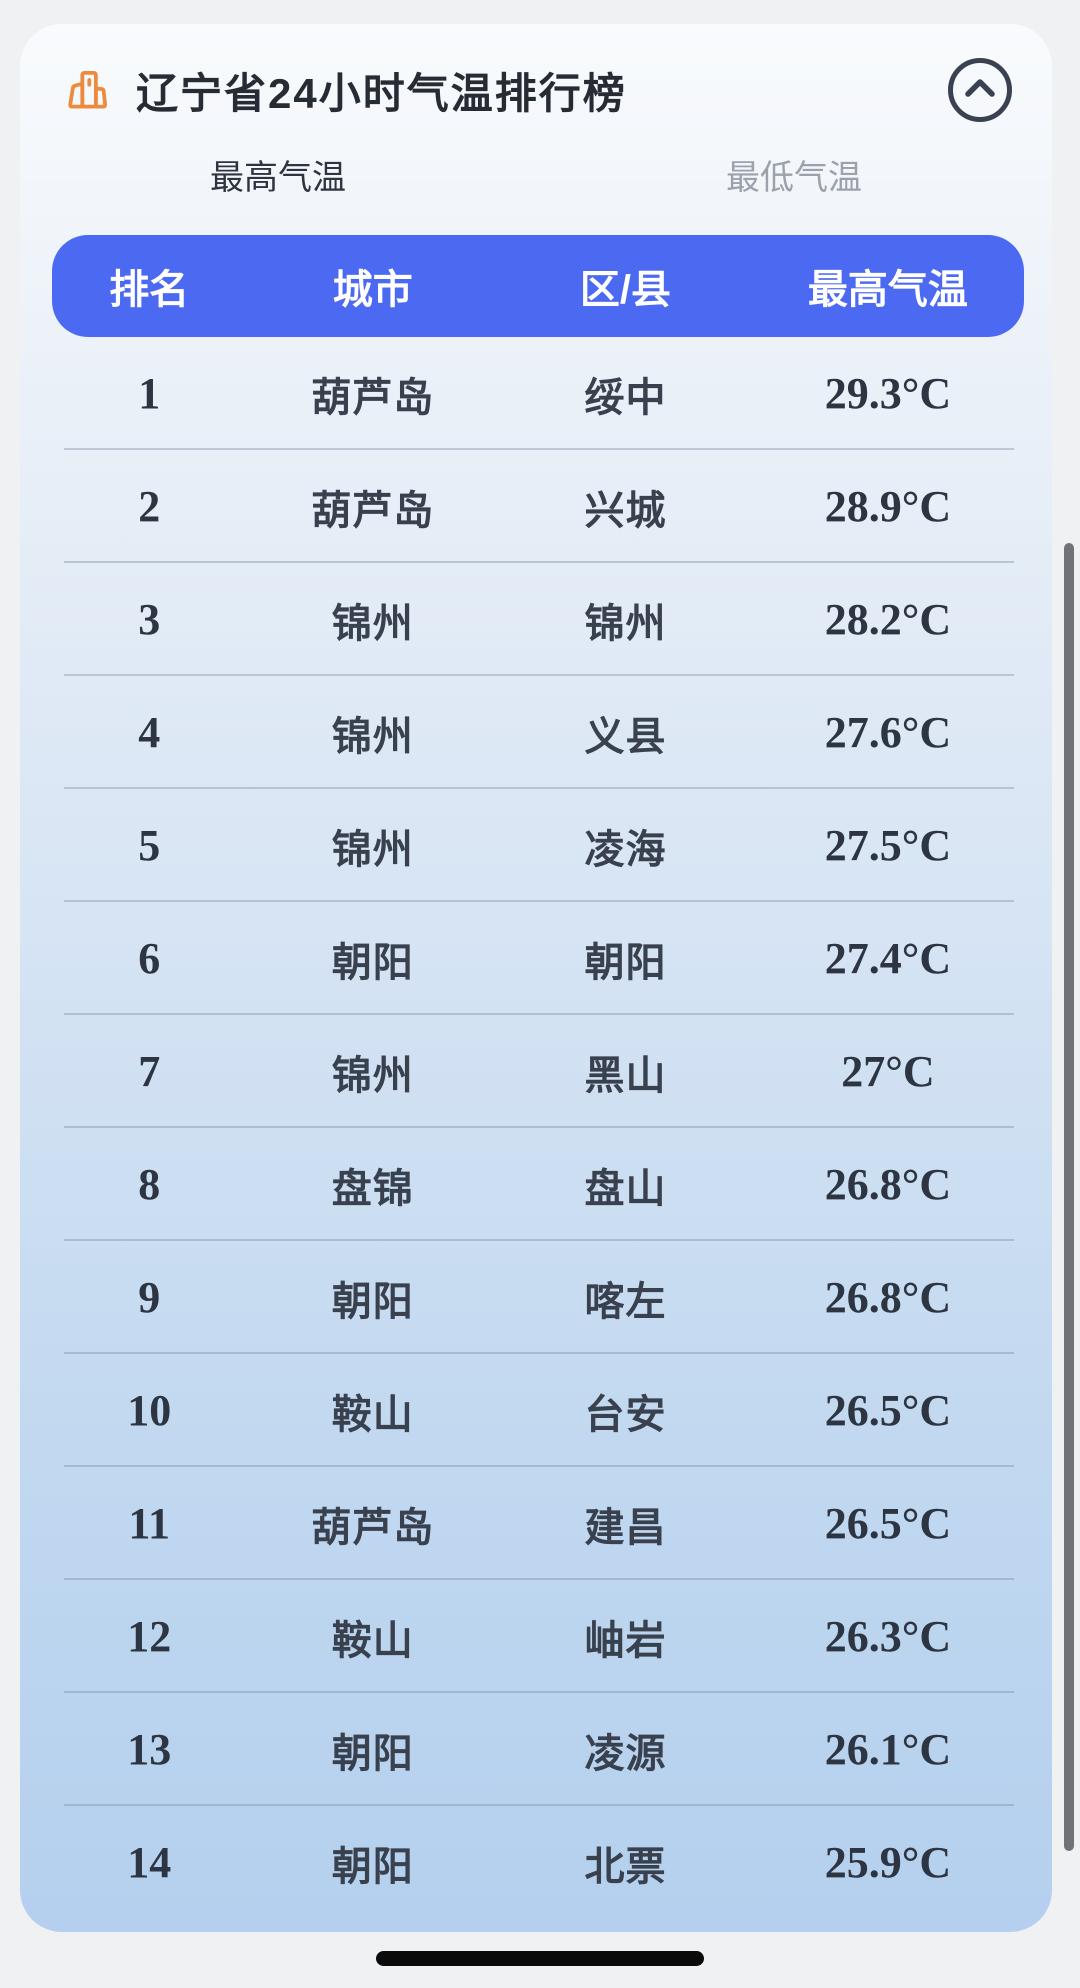 The height and width of the screenshot is (1988, 1080). Describe the element at coordinates (538, 1636) in the screenshot. I see `table-row: 12 鞍山 岫岩 26.3°C` at that location.